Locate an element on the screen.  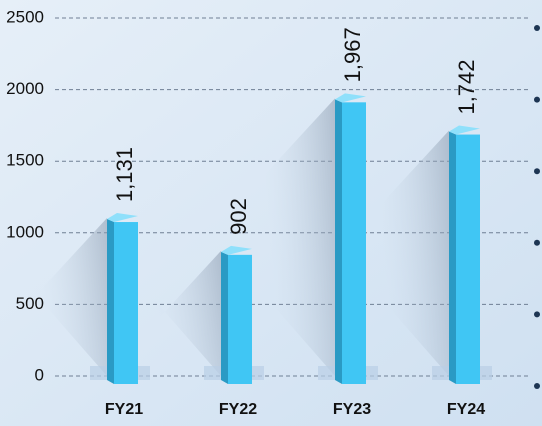
y-tick-label: 1500 is located at coordinates (25, 160).